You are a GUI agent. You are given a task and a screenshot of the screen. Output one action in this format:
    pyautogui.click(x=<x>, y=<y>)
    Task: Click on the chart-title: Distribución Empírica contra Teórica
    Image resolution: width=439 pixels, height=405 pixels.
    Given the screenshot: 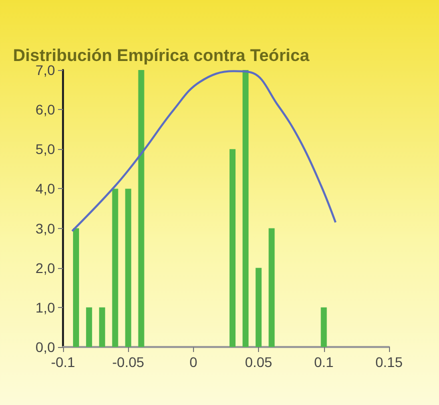 What is the action you would take?
    pyautogui.click(x=161, y=55)
    